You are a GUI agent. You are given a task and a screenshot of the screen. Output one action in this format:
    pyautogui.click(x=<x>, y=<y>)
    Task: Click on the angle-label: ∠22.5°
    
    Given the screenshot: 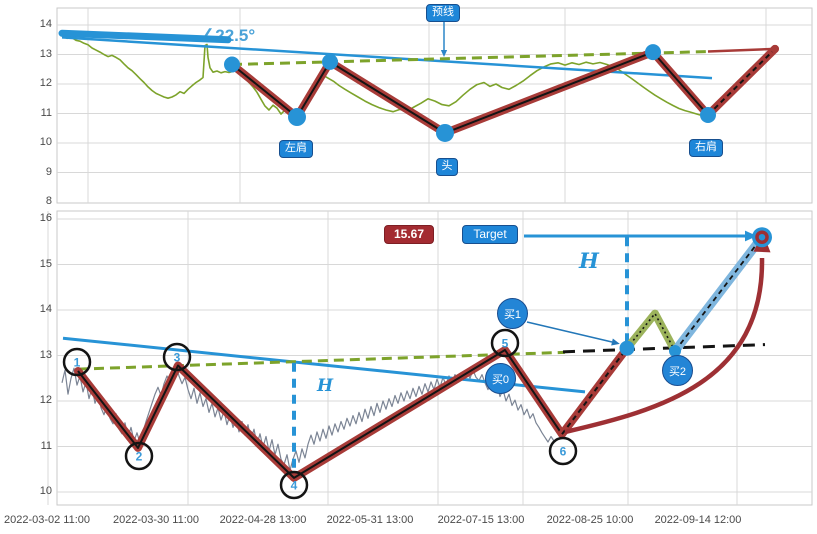 What is the action you would take?
    pyautogui.click(x=228, y=35)
    